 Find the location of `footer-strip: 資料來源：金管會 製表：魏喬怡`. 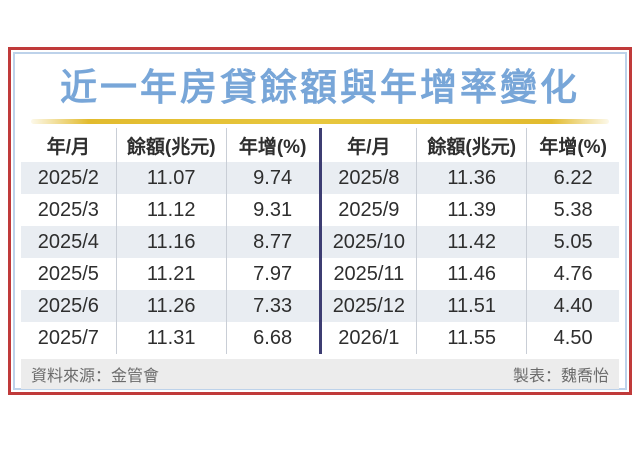

footer-strip: 資料來源：金管會 製表：魏喬怡 is located at coordinates (320, 374).